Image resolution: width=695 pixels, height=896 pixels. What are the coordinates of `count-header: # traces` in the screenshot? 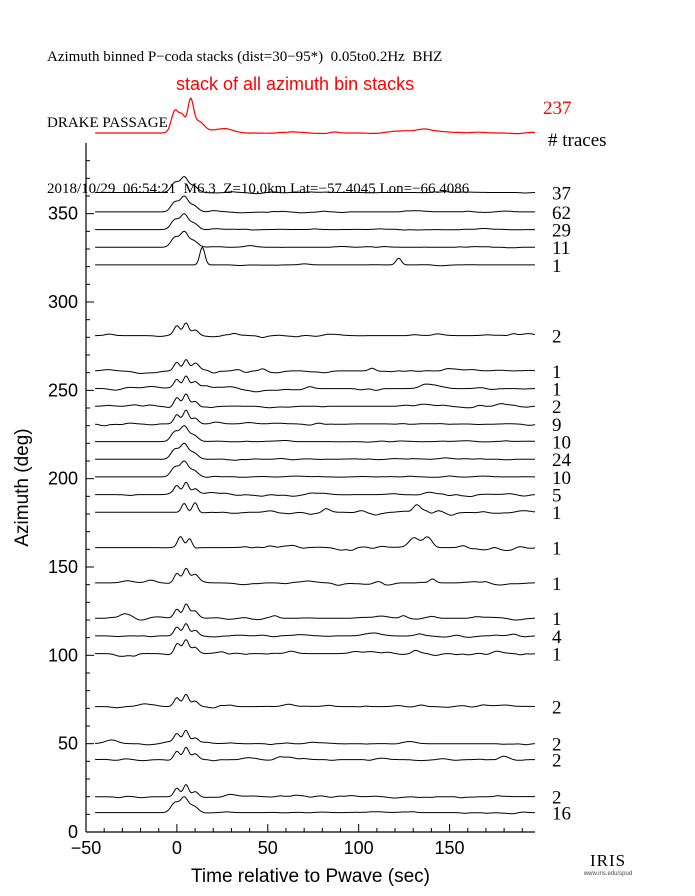 It's located at (577, 140).